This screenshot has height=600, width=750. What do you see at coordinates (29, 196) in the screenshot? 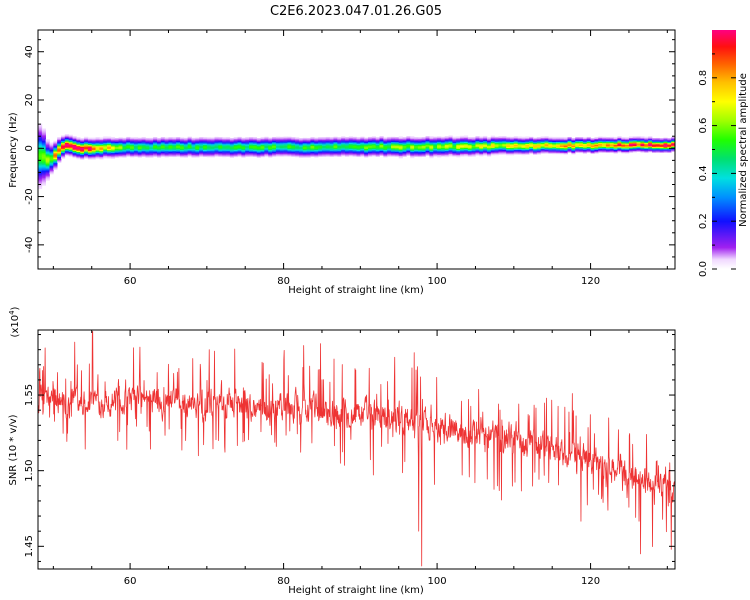
I see `spectrogram-ytick-label: -20` at bounding box center [29, 196].